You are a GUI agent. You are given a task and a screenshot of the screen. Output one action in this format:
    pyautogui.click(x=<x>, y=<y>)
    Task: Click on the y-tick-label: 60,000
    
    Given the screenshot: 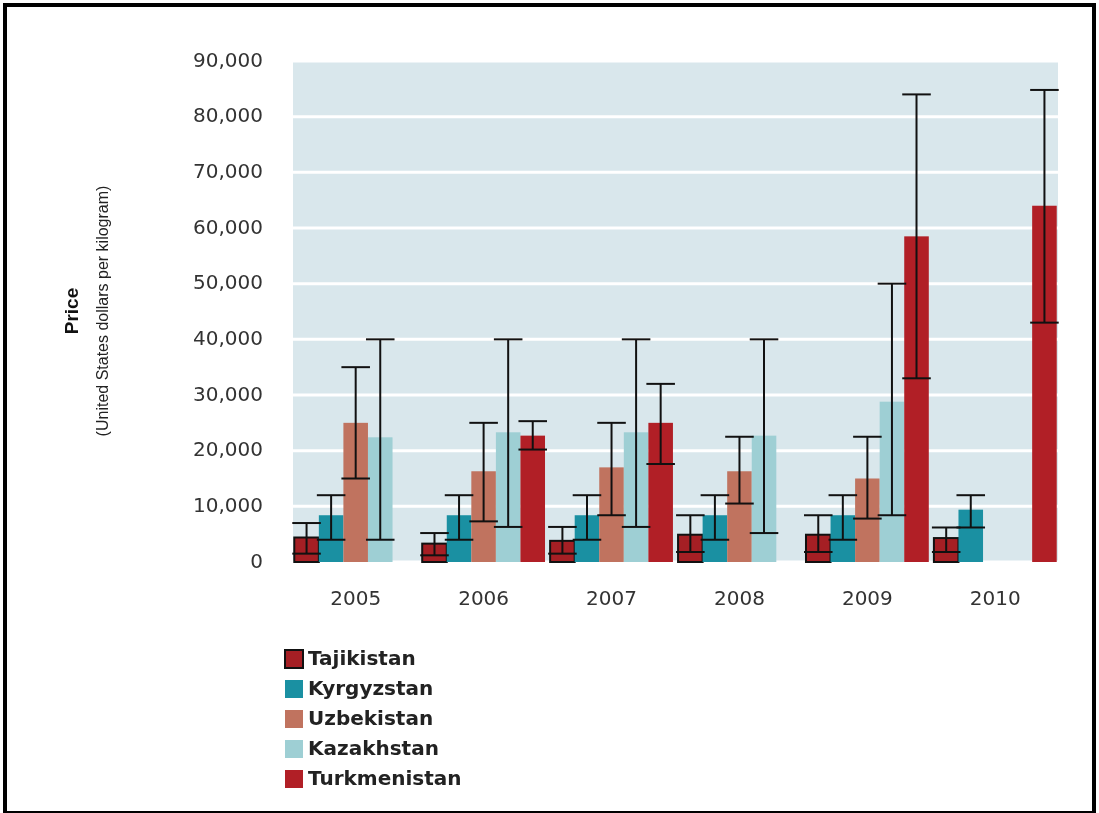 What is the action you would take?
    pyautogui.click(x=228, y=226)
    